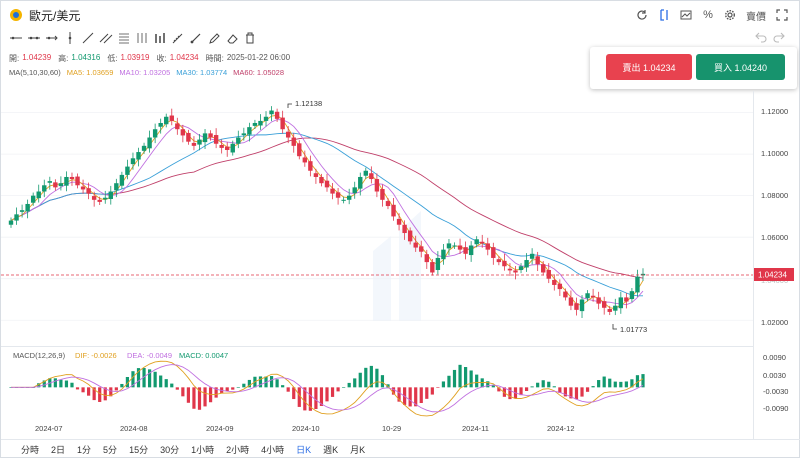  What do you see at coordinates (142, 38) in the screenshot?
I see `hline-tool` at bounding box center [142, 38].